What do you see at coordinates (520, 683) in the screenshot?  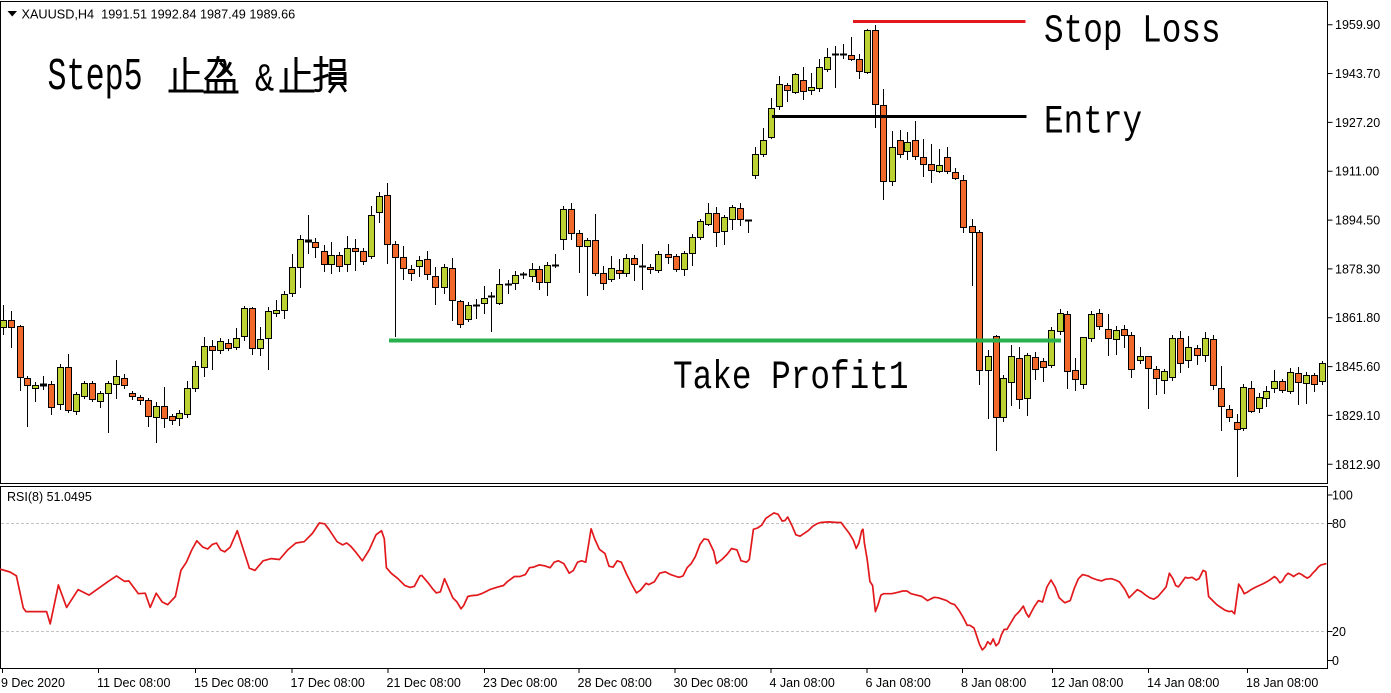 I see `svg-text: 23 Dec 08:00` at bounding box center [520, 683].